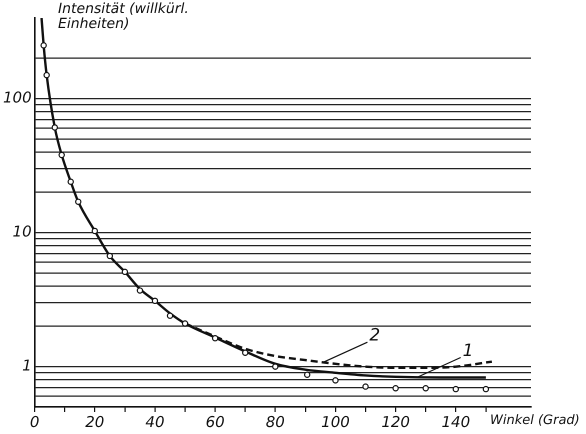 Image resolution: width=586 pixels, height=434 pixels. I want to click on x-tick-label: 140, so click(455, 421).